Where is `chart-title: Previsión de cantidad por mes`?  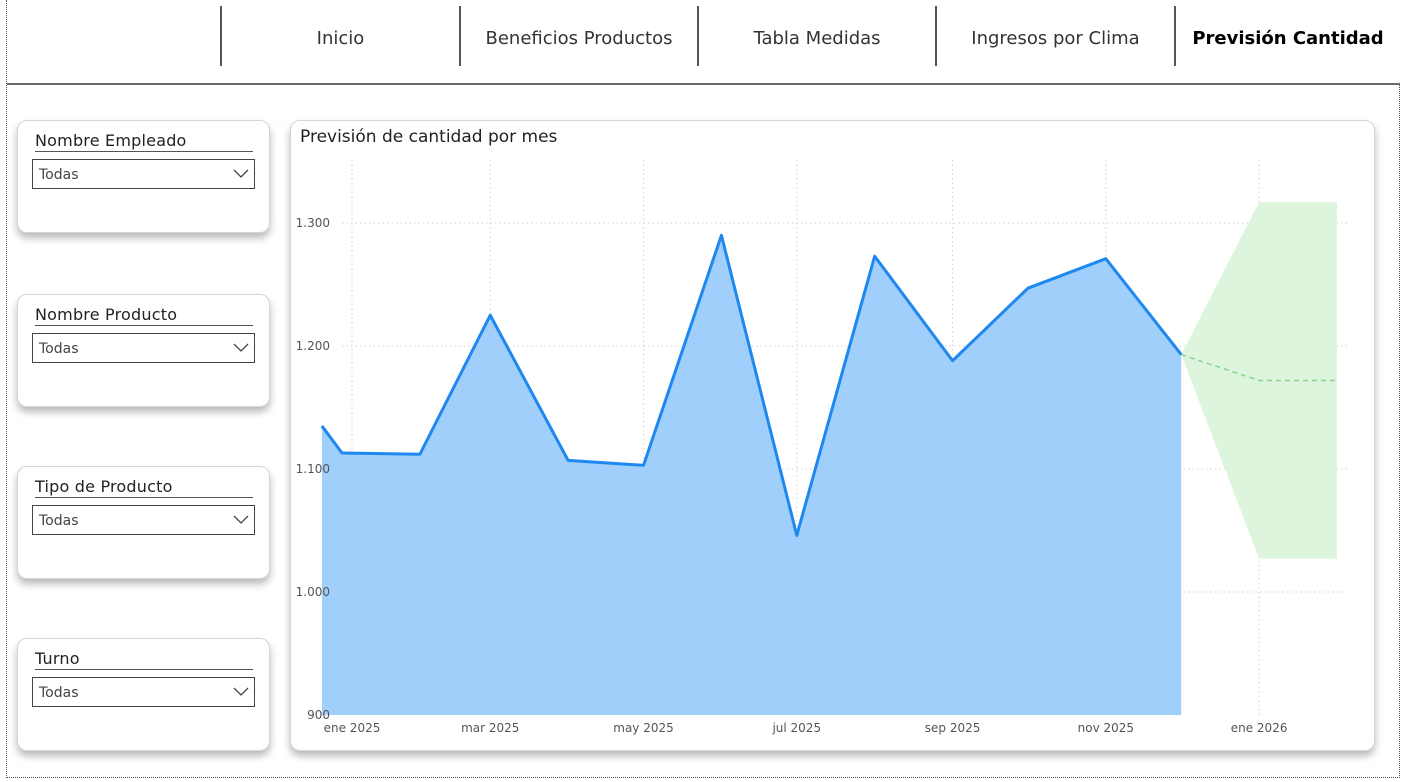
chart-title: Previsión de cantidad por mes is located at coordinates (429, 137).